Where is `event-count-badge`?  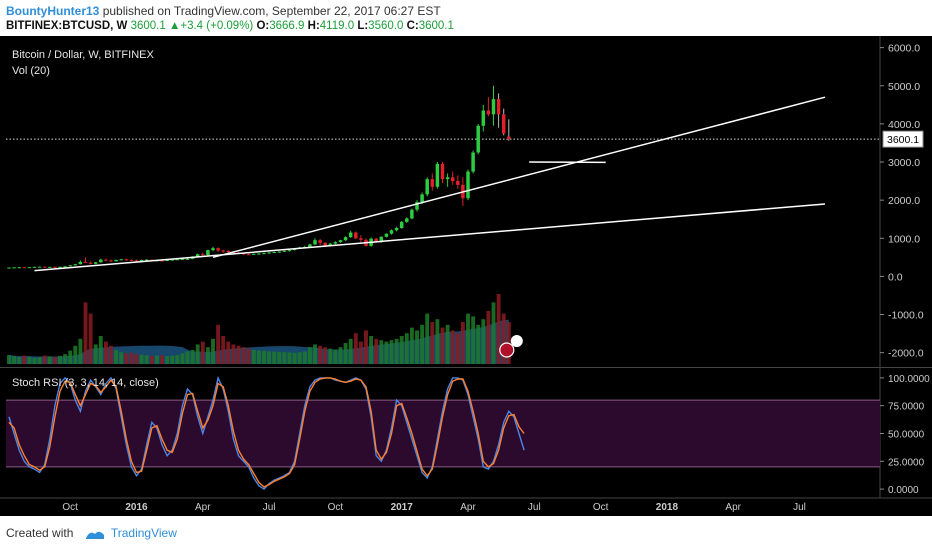 event-count-badge is located at coordinates (516, 341).